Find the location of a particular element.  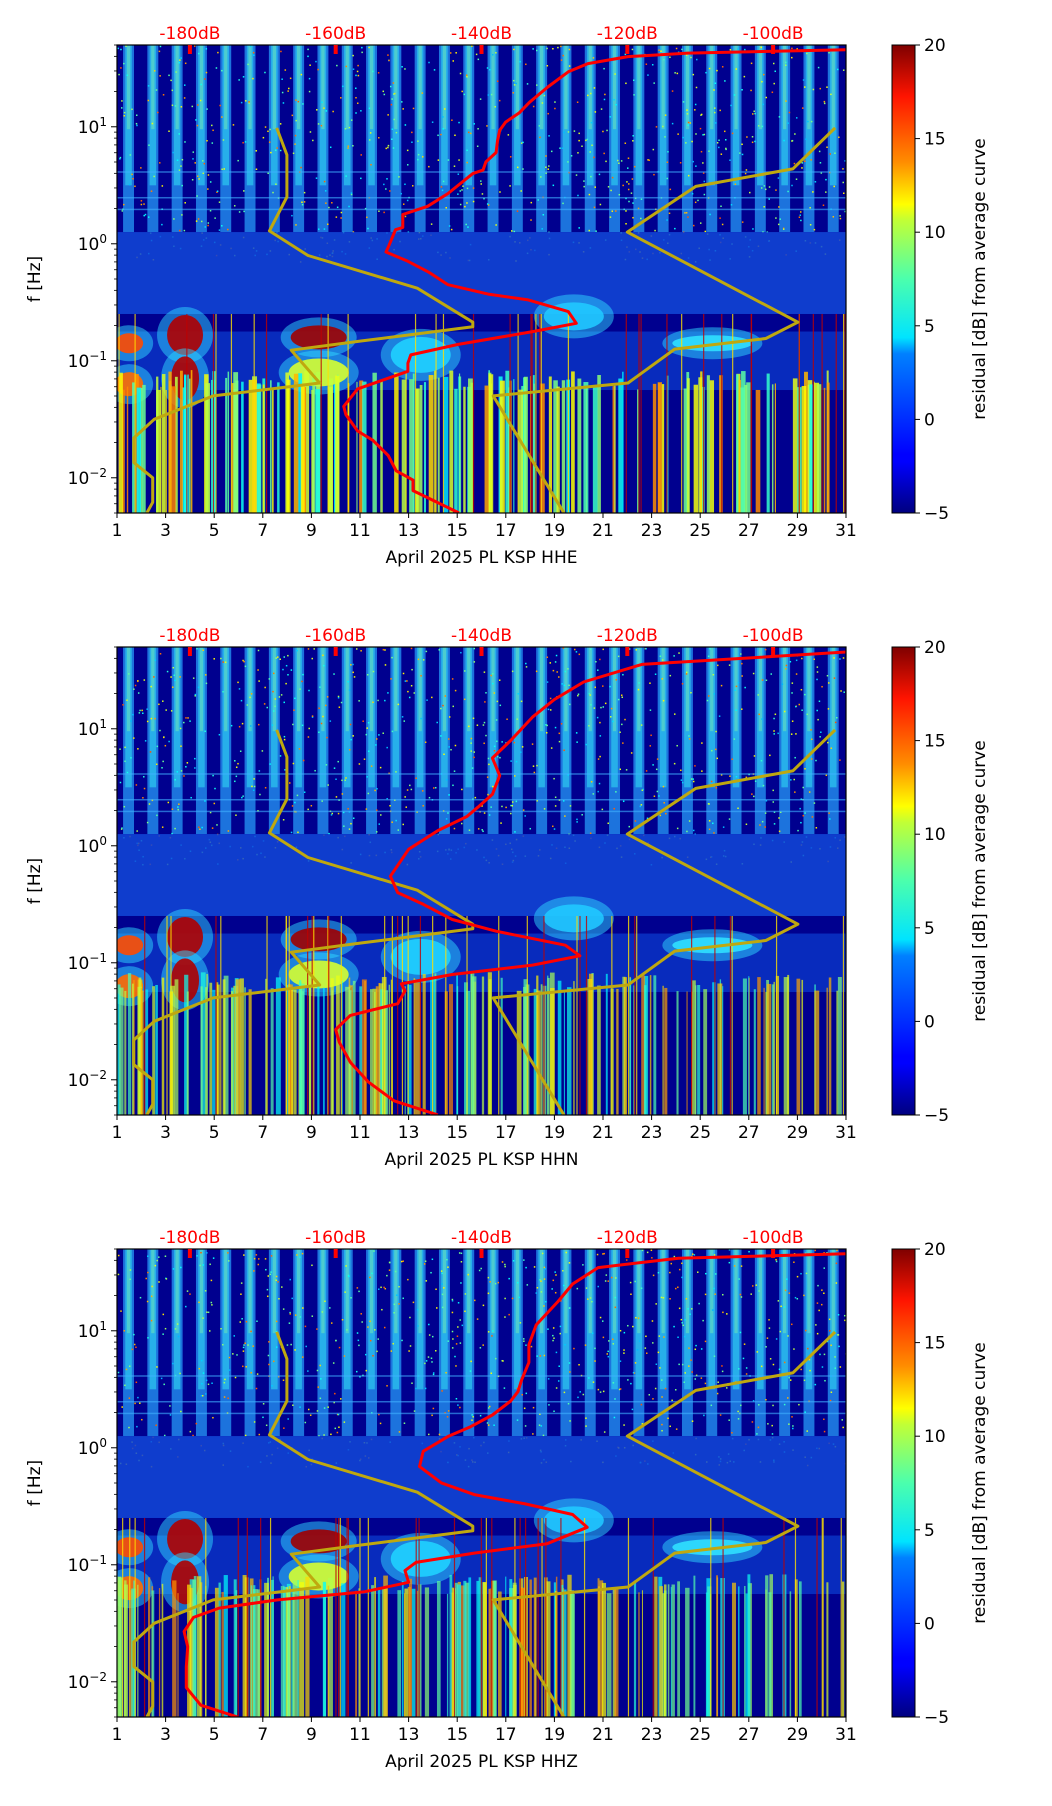

x-tick-label: 27 is located at coordinates (749, 1735).